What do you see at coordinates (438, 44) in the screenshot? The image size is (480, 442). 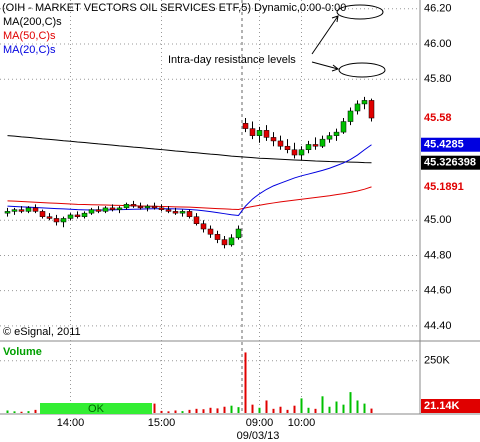 I see `y-tick-label: 46.00` at bounding box center [438, 44].